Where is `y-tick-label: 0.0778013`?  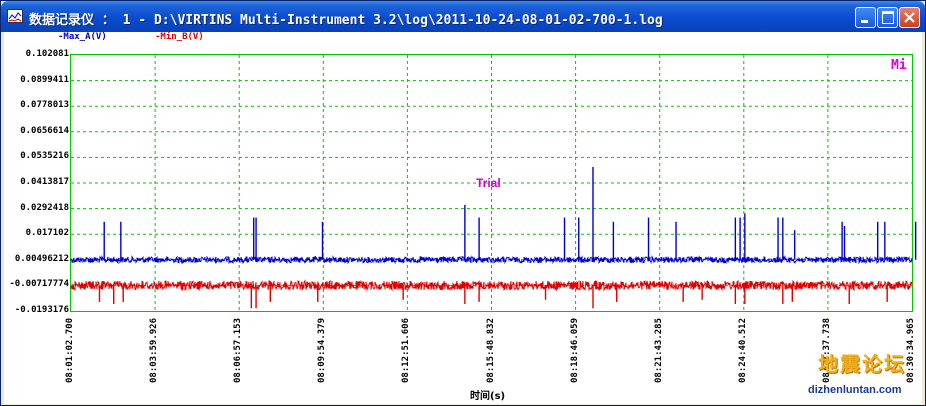
y-tick-label: 0.0778013 is located at coordinates (44, 105).